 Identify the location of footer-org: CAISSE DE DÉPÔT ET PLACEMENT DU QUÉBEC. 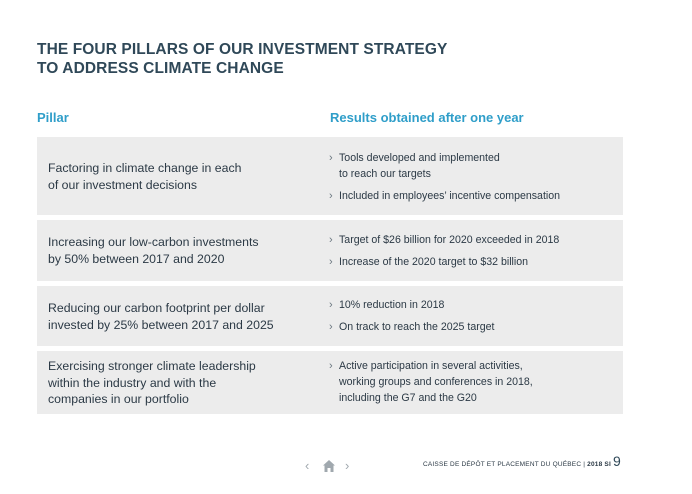
(502, 464).